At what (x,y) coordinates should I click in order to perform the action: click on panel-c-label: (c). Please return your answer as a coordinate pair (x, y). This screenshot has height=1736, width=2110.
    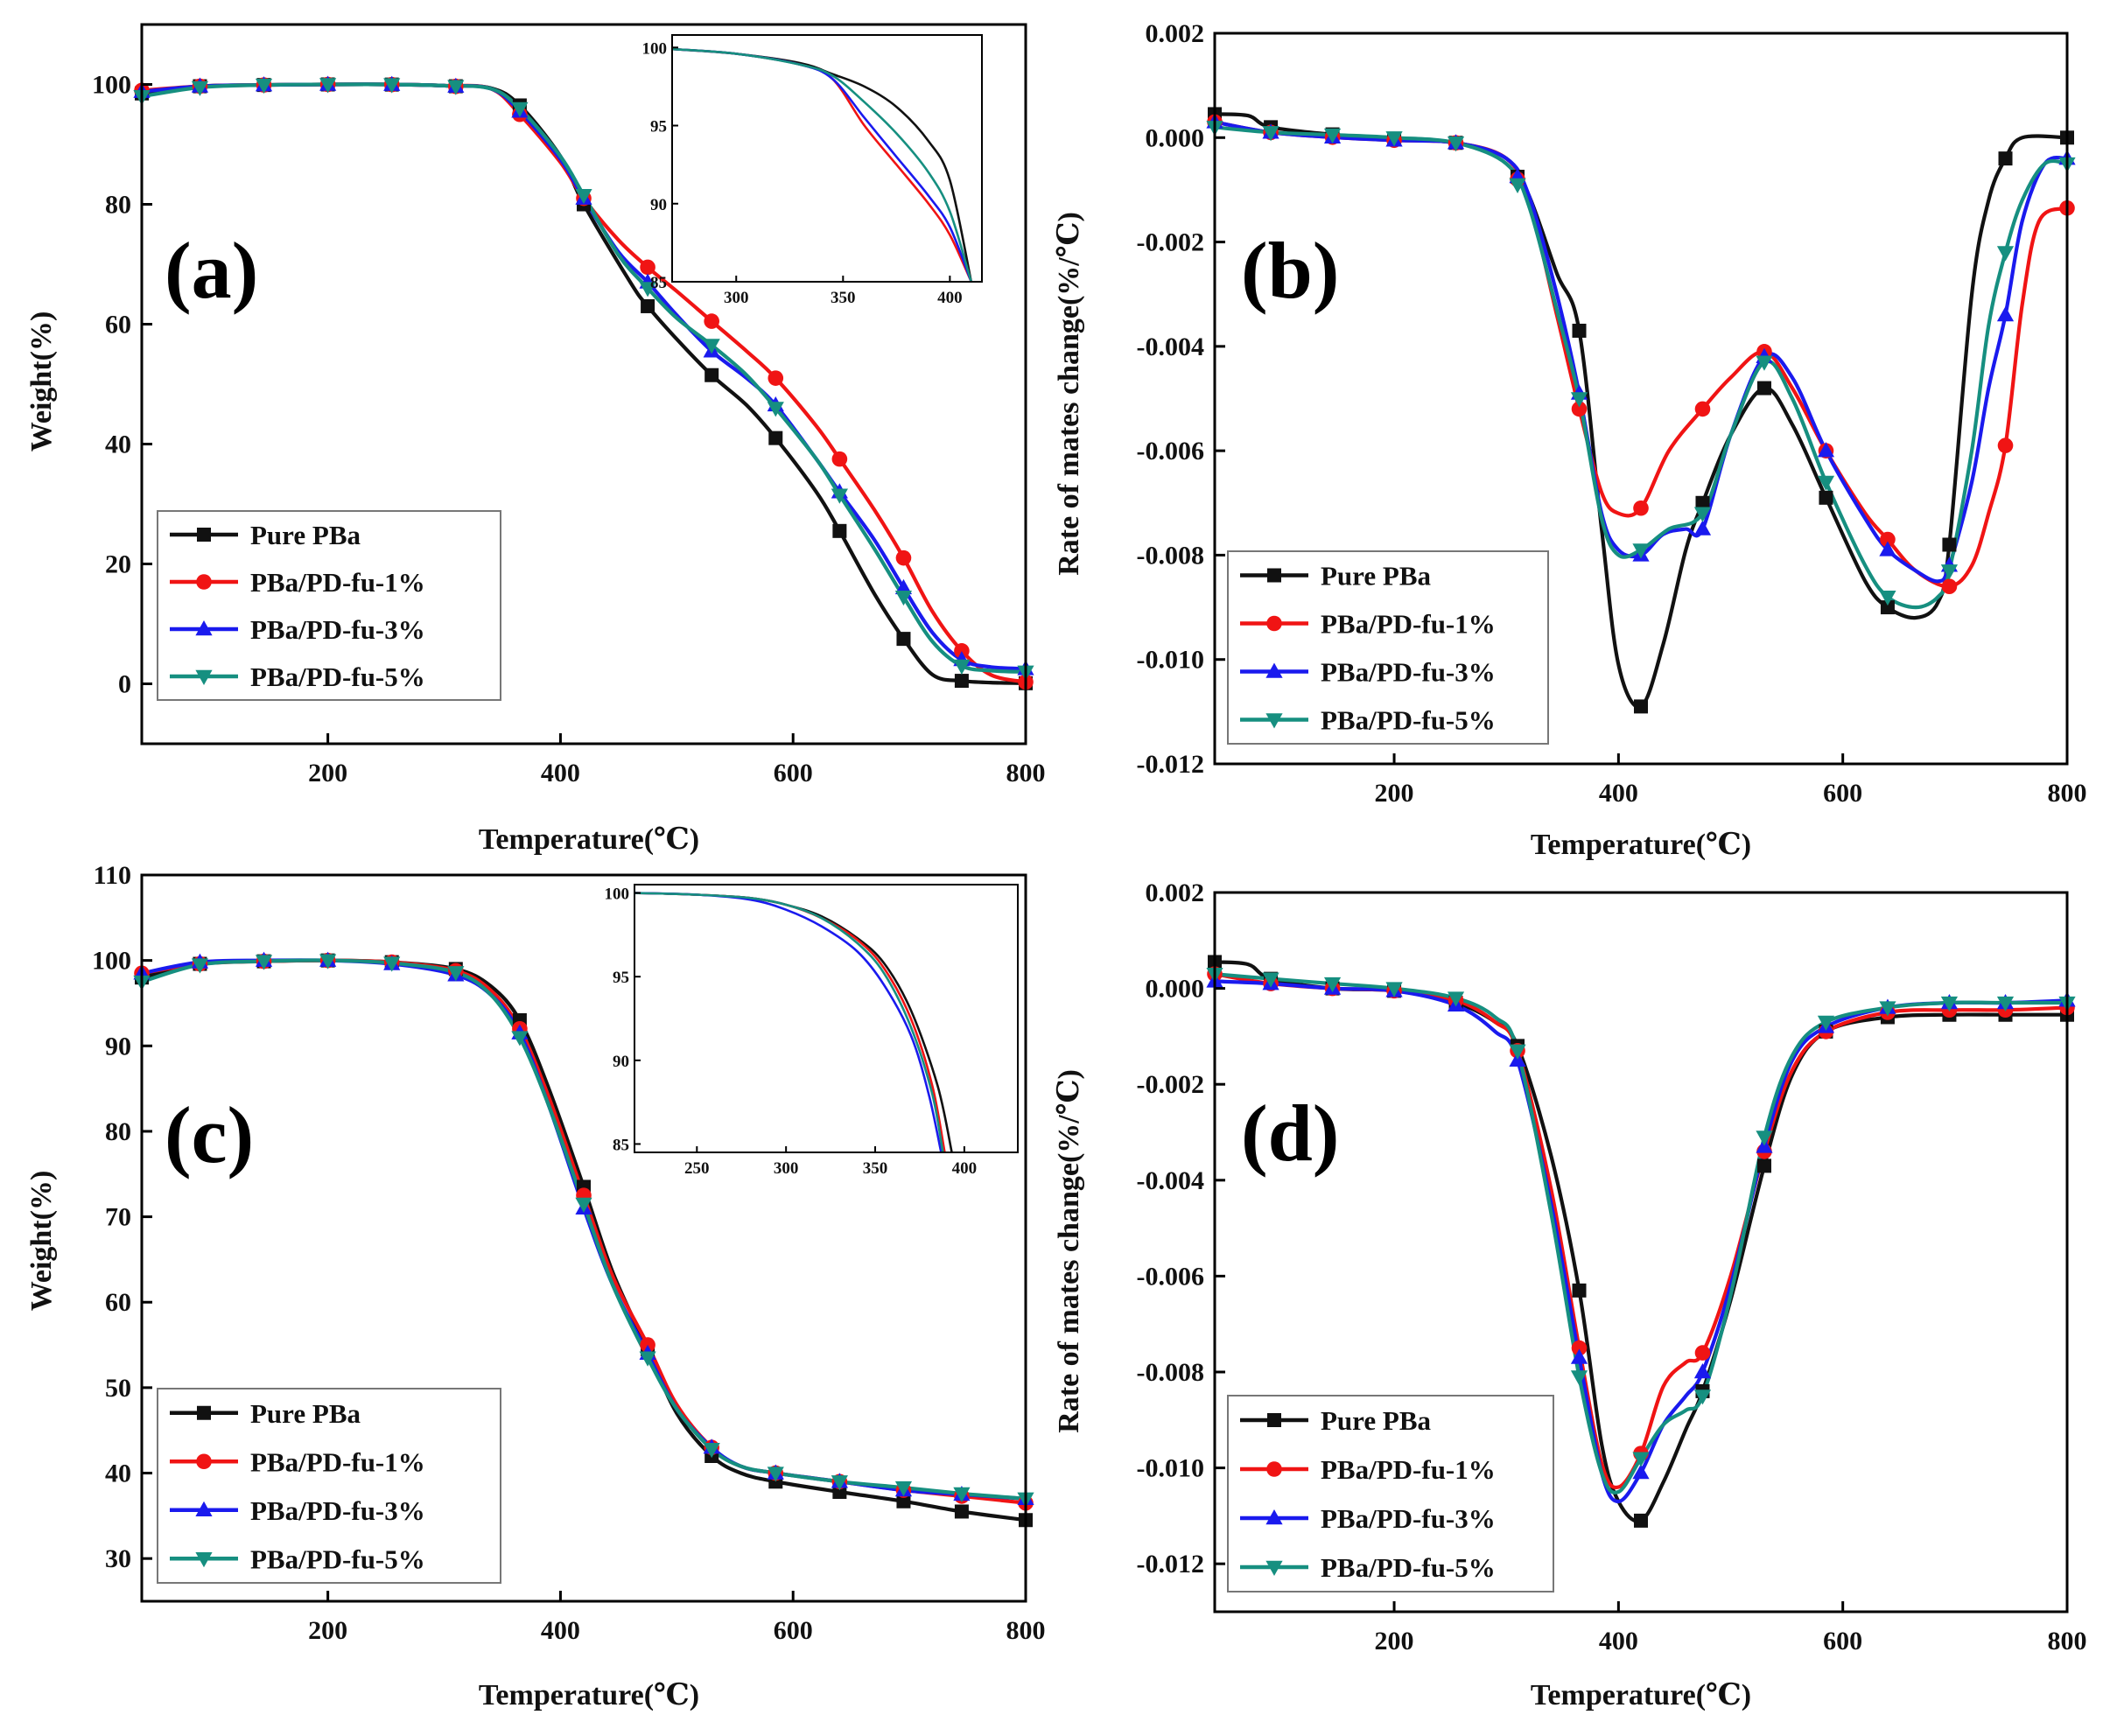
    Looking at the image, I should click on (209, 1135).